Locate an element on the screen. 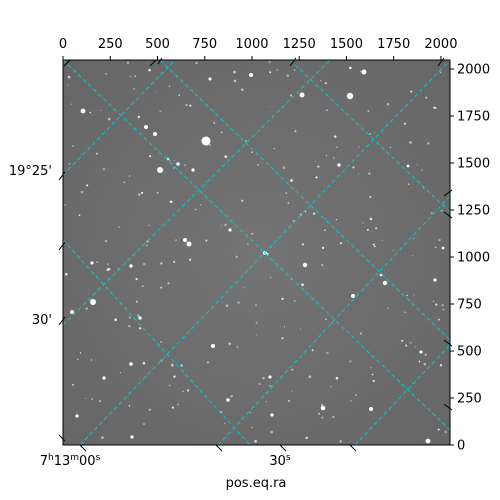  right-tick-label: 1000 is located at coordinates (473, 258).